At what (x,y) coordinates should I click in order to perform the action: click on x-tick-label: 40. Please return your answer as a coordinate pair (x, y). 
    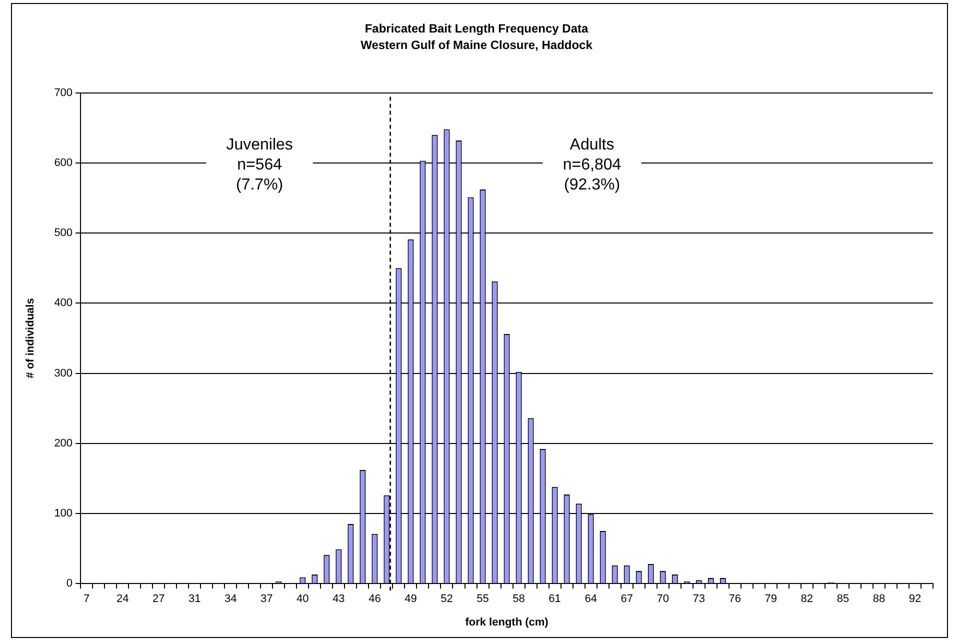
    Looking at the image, I should click on (302, 599).